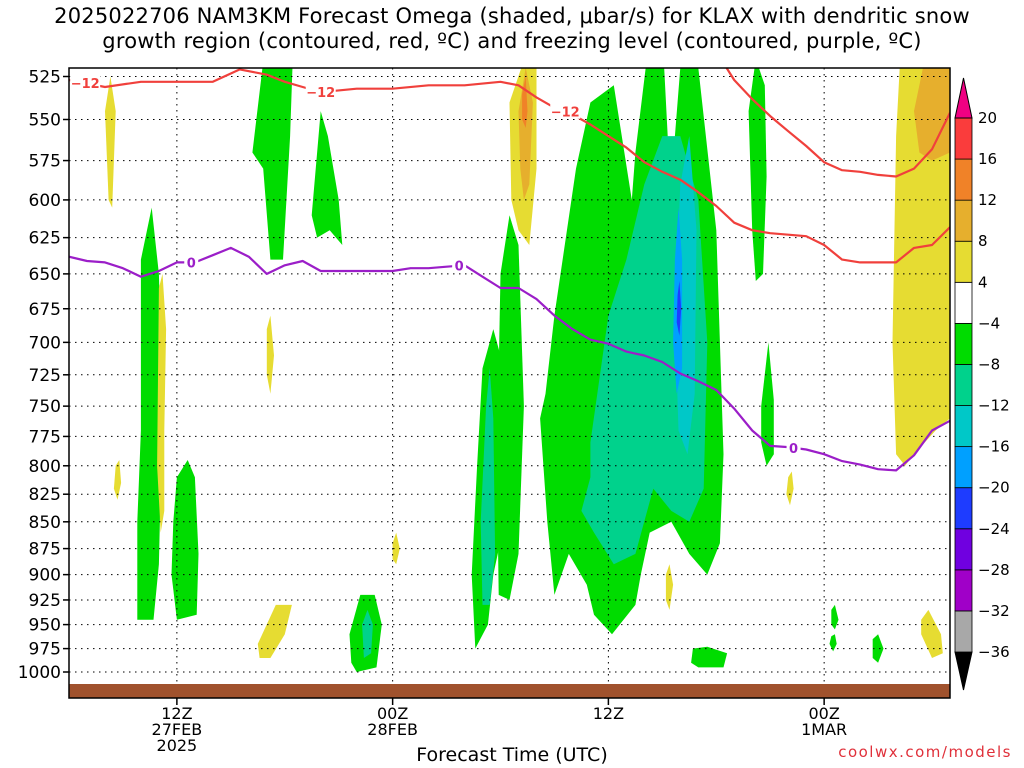  What do you see at coordinates (994, 570) in the screenshot?
I see `colorbar-tick-label-11: −28` at bounding box center [994, 570].